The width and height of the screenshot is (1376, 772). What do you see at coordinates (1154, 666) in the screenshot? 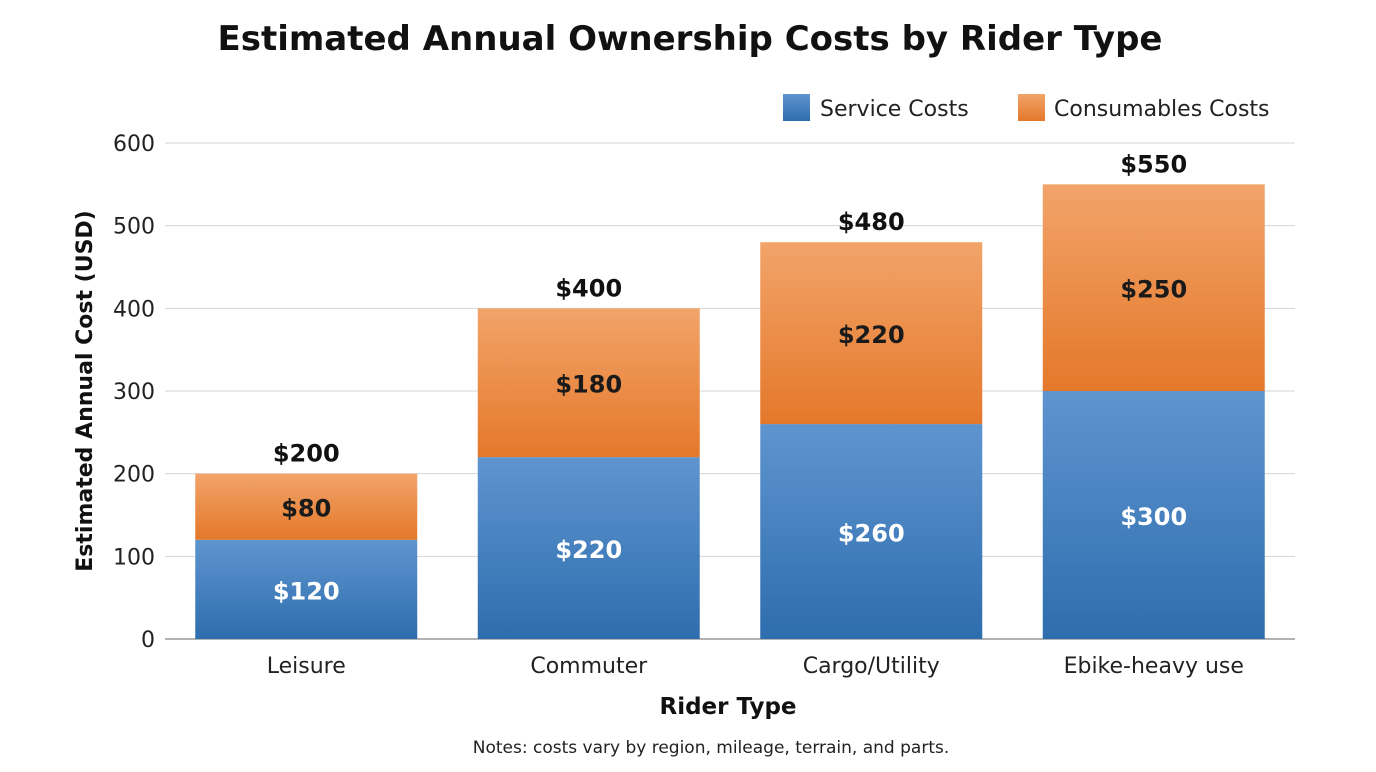
I see `x-tick-label: Ebike-heavy use` at bounding box center [1154, 666].